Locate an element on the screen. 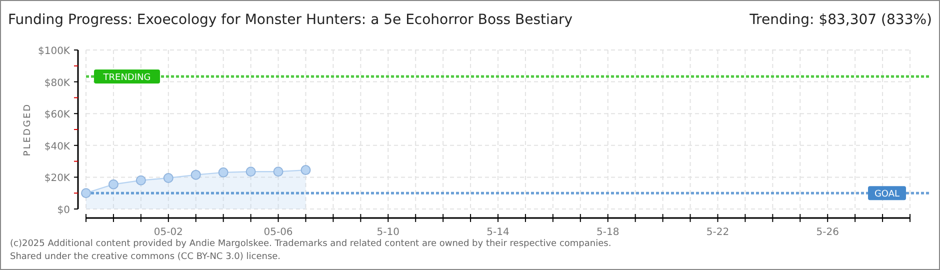 Image resolution: width=940 pixels, height=270 pixels. text: Shared under the creative commons (CC BY-NC 3.0) license. is located at coordinates (145, 257).